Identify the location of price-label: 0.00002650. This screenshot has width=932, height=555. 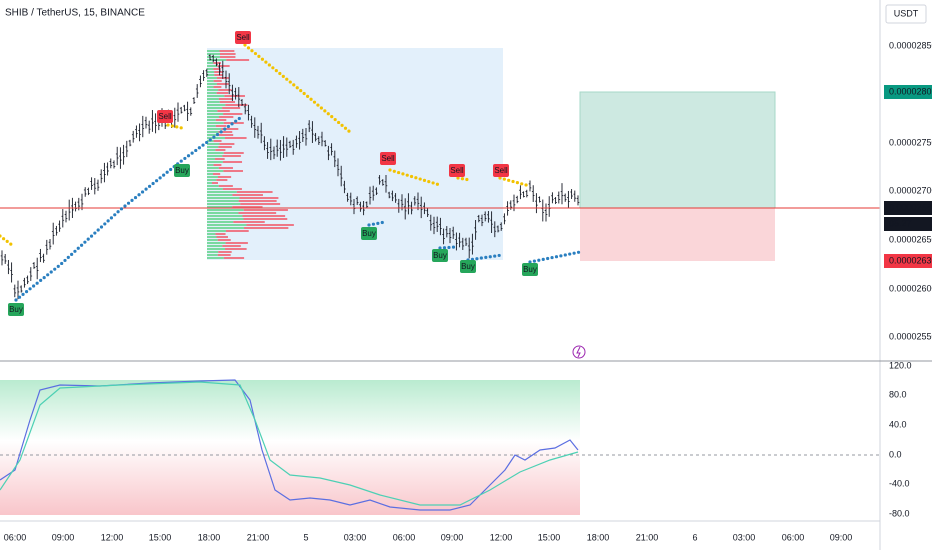
(910, 239).